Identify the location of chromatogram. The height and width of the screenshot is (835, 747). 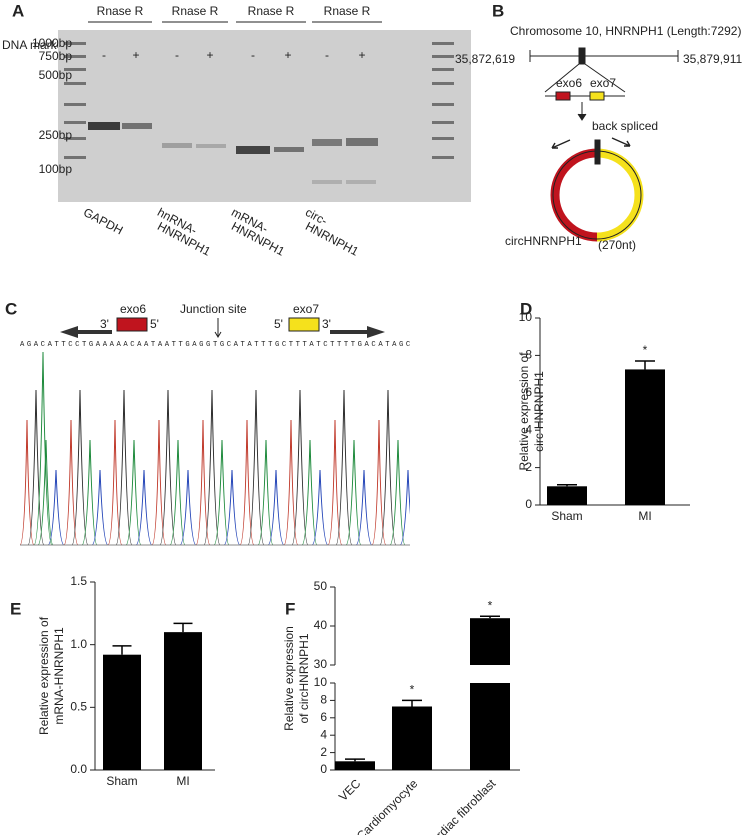
(215, 452).